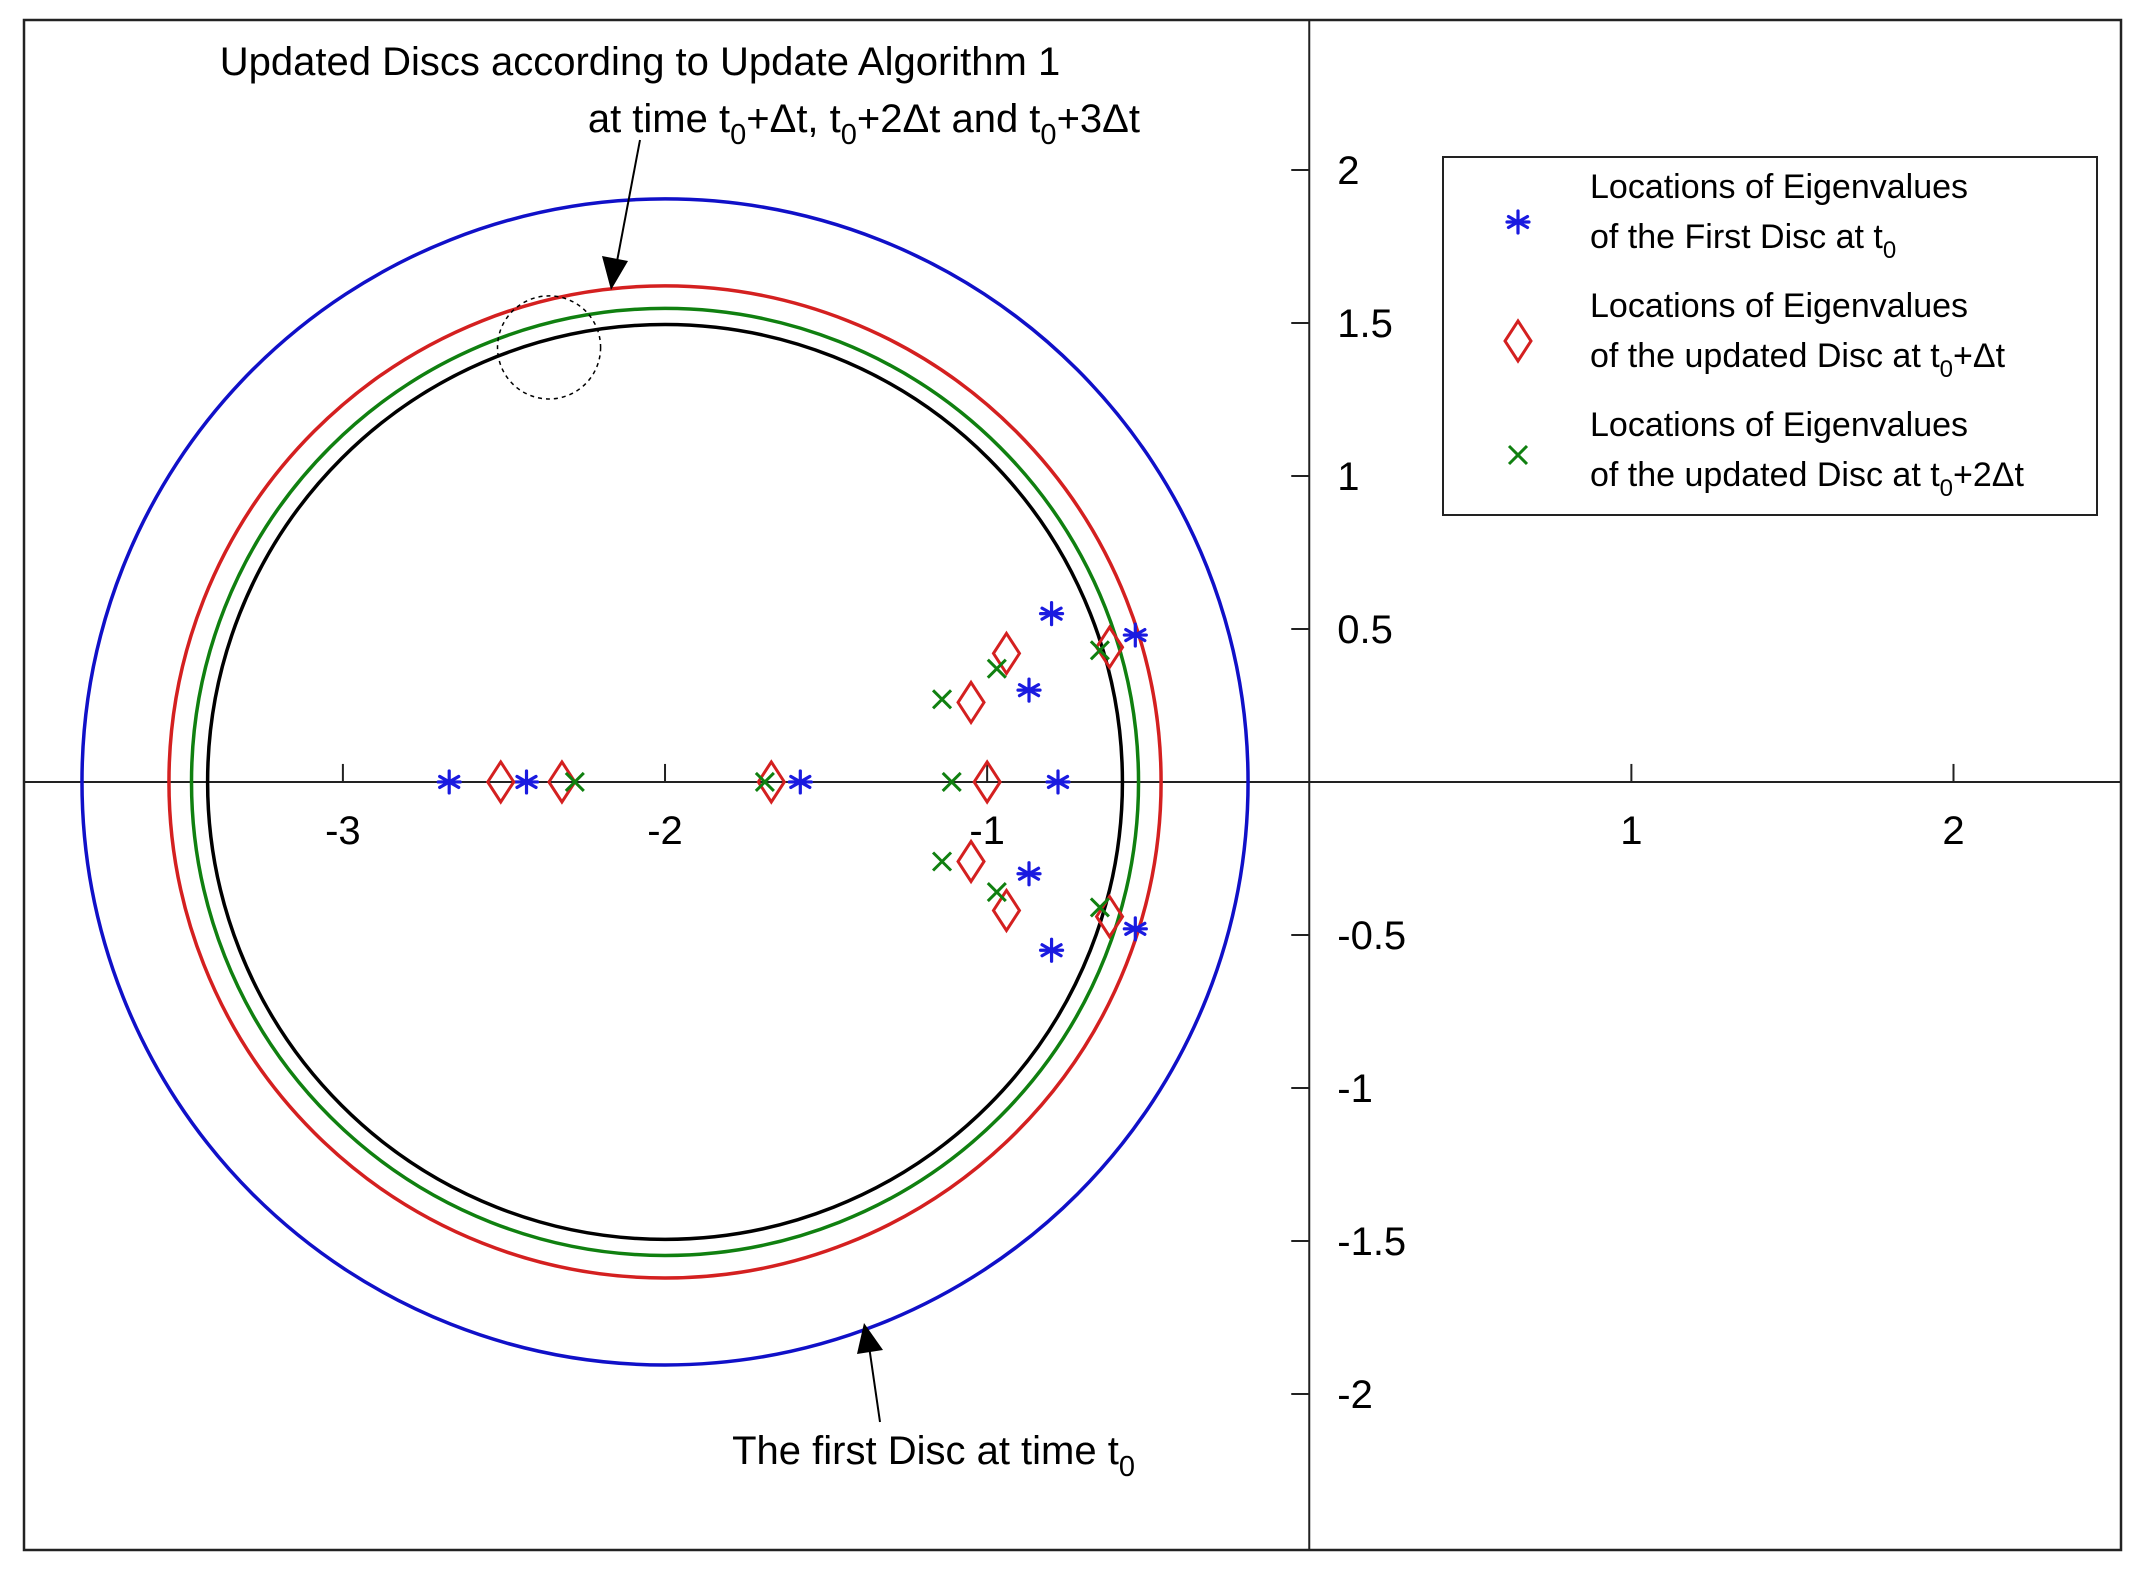 The width and height of the screenshot is (2141, 1574). I want to click on legend-asterisk-marker, so click(1518, 222).